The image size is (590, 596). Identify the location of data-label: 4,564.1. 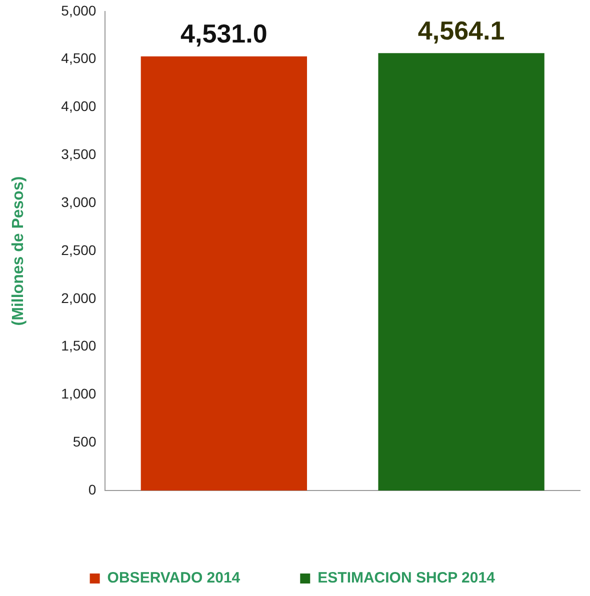
(461, 30).